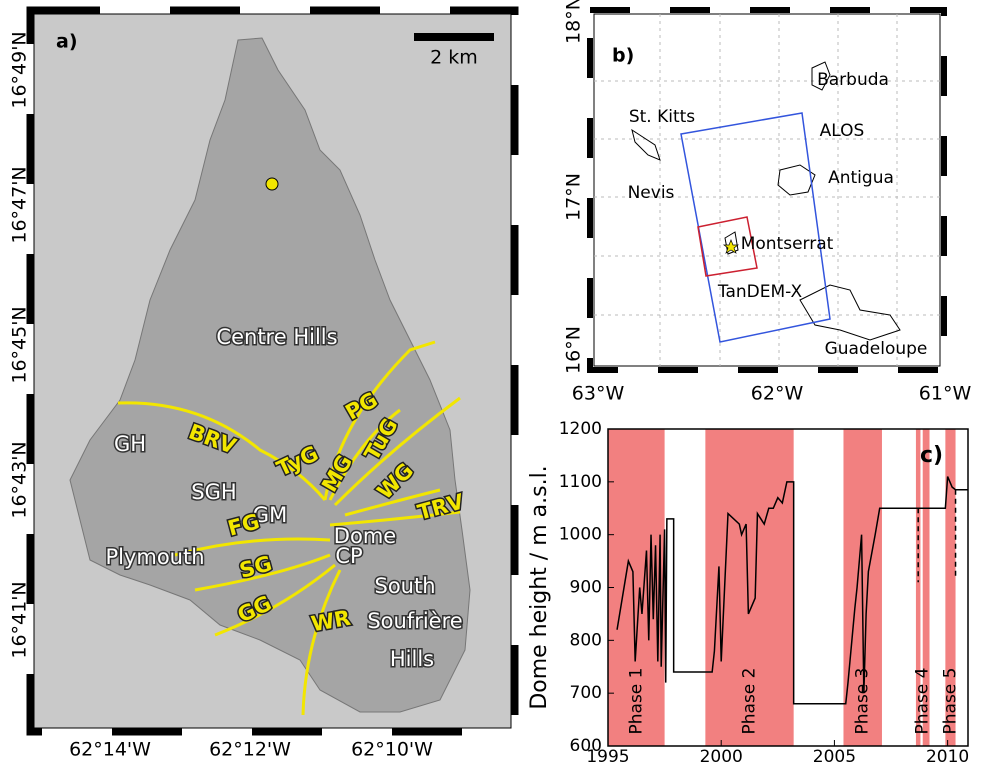 This screenshot has width=982, height=770. What do you see at coordinates (580, 429) in the screenshot?
I see `y-tick-label: 1200` at bounding box center [580, 429].